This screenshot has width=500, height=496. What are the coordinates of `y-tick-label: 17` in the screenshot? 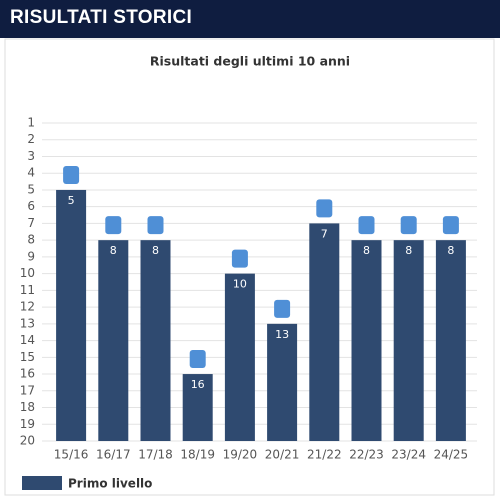 It's located at (27, 390).